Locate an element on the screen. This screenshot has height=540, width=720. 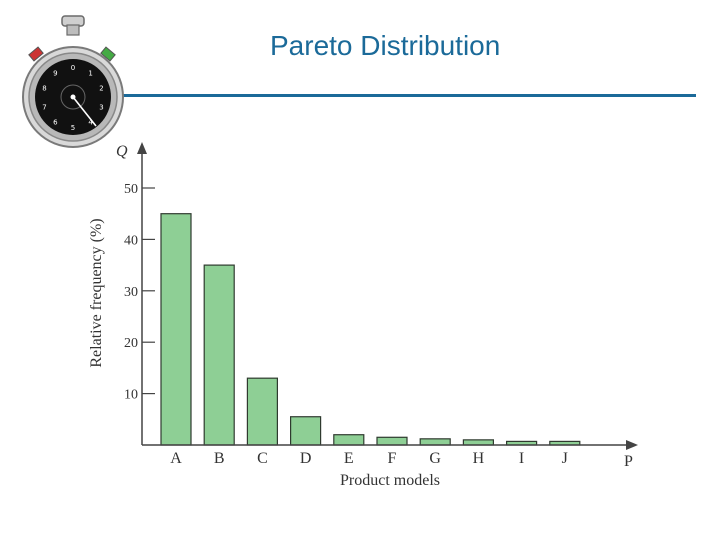
x-tick-label: E is located at coordinates (349, 458).